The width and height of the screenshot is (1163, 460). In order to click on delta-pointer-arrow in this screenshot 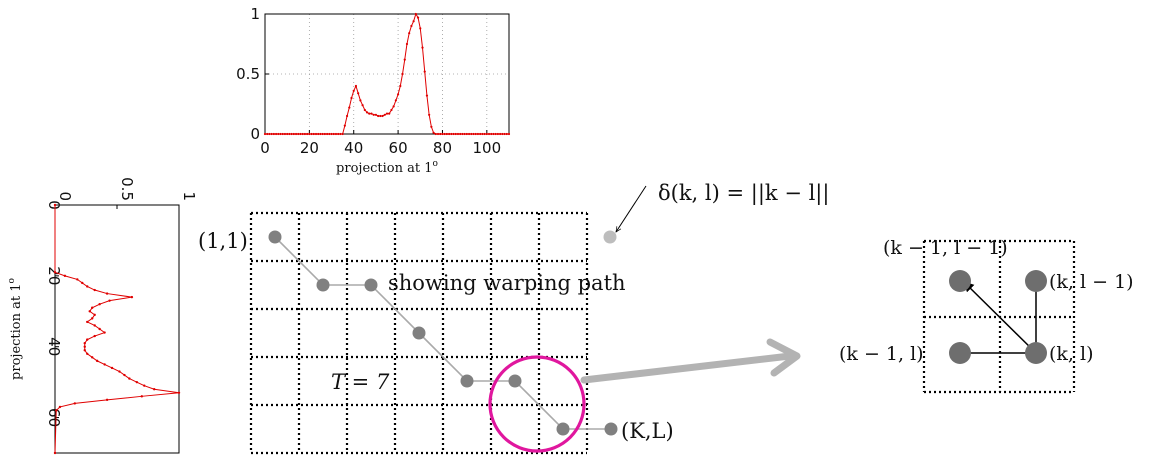, I will do `click(631, 209)`.